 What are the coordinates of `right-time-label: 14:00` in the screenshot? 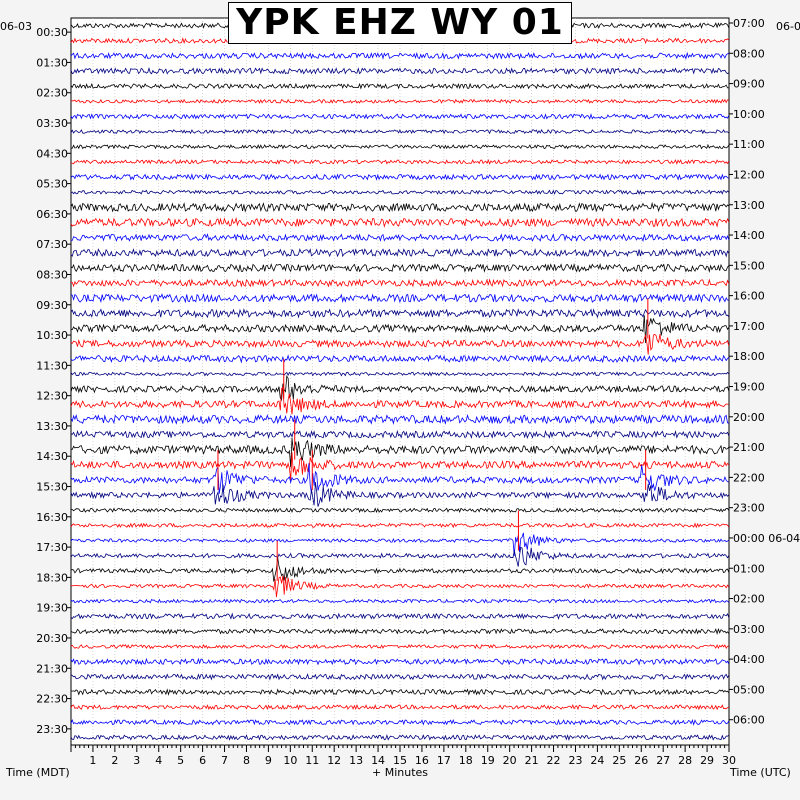 It's located at (749, 235).